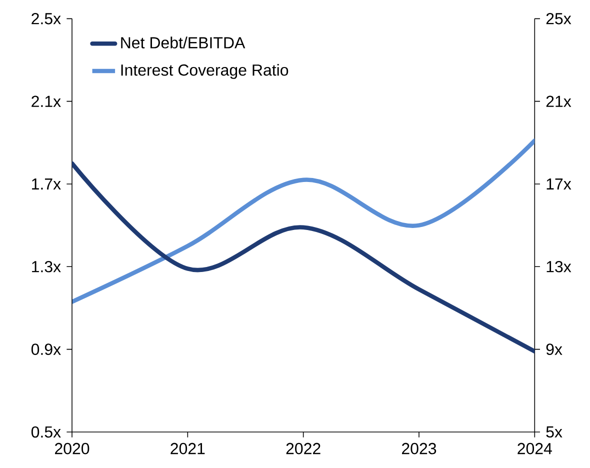 This screenshot has width=590, height=468. I want to click on y2-tick-label: 9x, so click(554, 349).